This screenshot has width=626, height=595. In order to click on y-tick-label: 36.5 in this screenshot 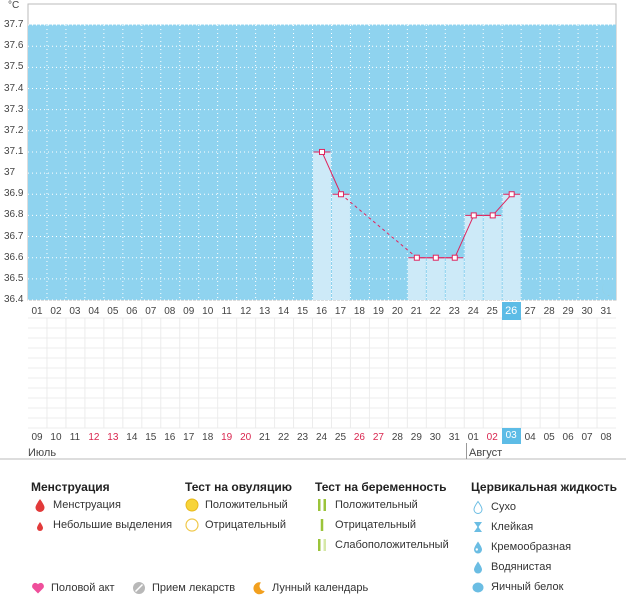, I will do `click(14, 278)`.